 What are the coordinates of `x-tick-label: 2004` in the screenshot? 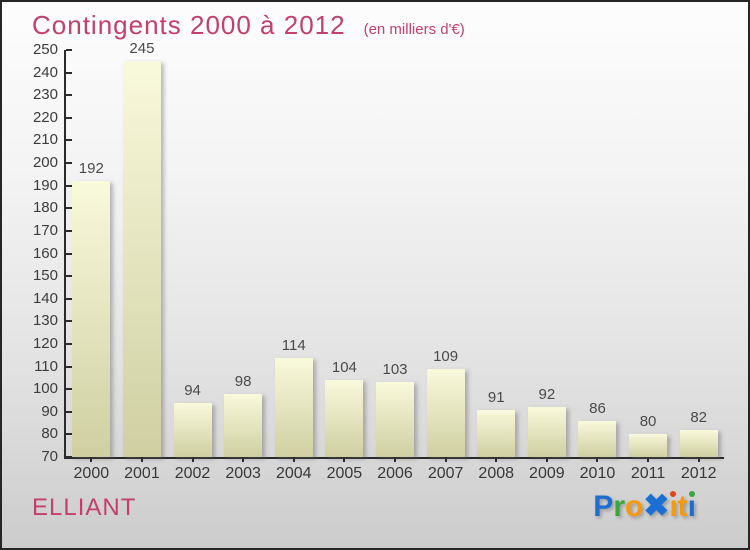 It's located at (293, 473).